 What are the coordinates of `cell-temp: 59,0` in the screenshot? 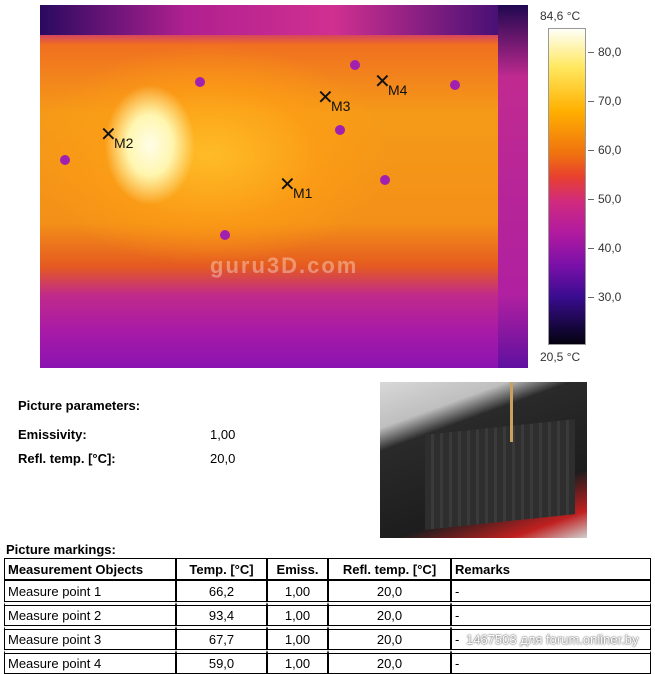 It's located at (221, 662).